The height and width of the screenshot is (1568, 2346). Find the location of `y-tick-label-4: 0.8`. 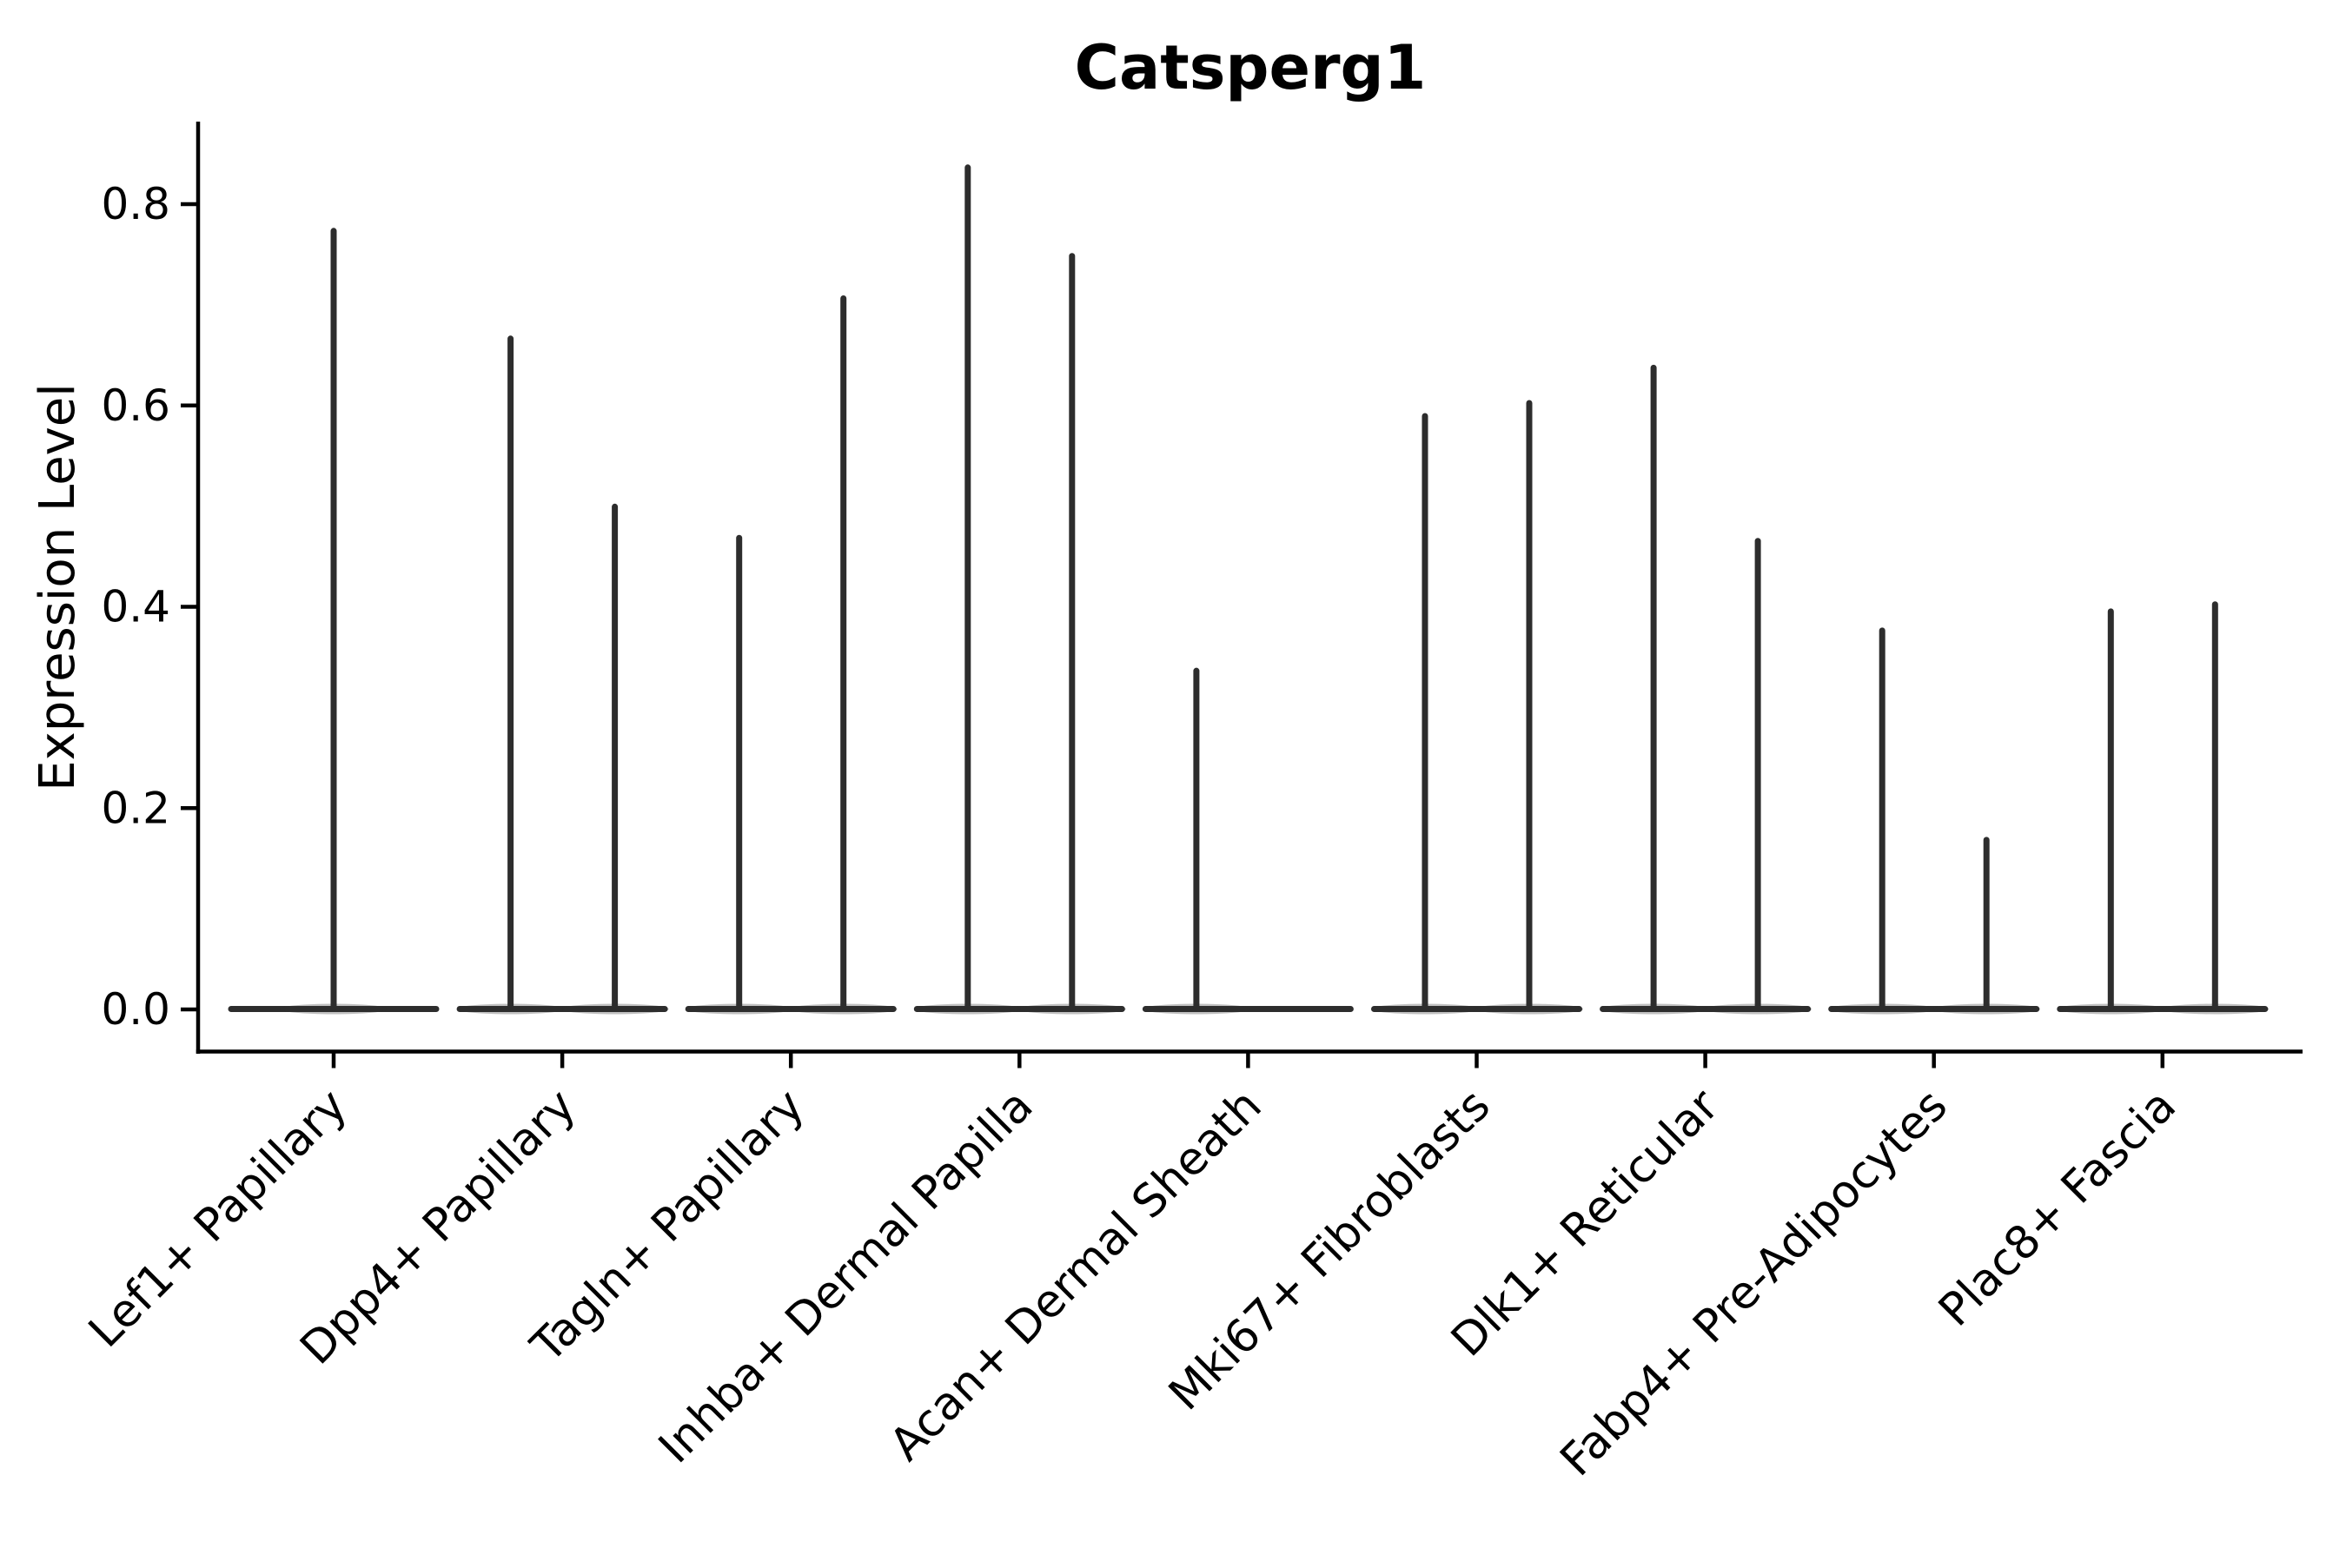

y-tick-label-4: 0.8 is located at coordinates (135, 204).